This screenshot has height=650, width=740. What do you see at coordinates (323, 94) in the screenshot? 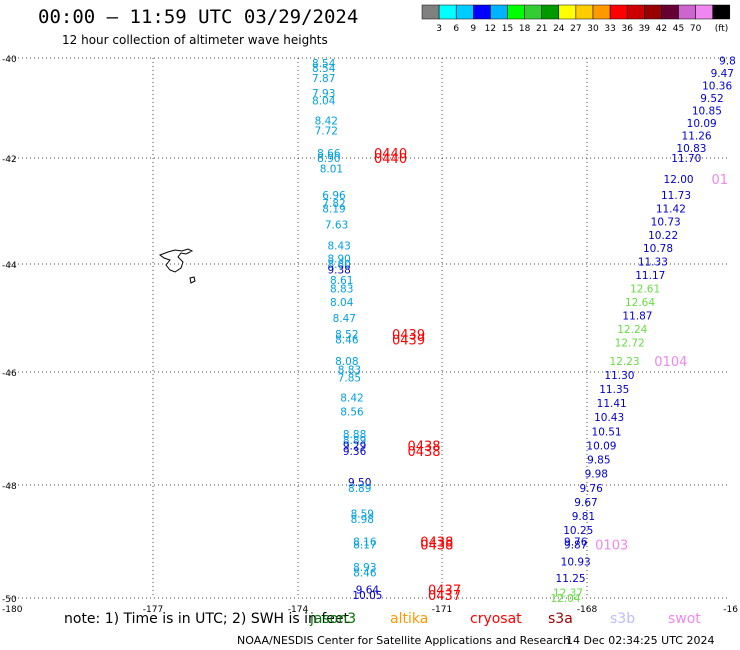
I see `wave-height-label: 7.93` at bounding box center [323, 94].